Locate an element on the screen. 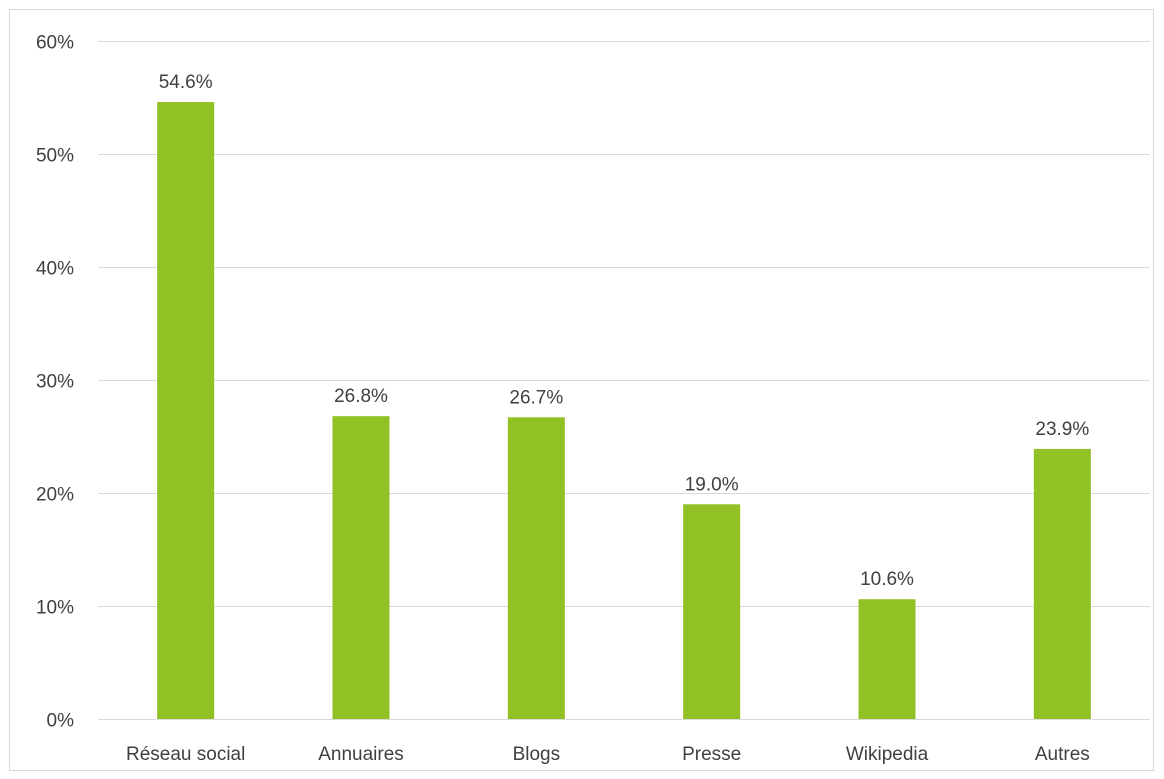 This screenshot has height=779, width=1164. y-tick-label: 30% is located at coordinates (55, 382).